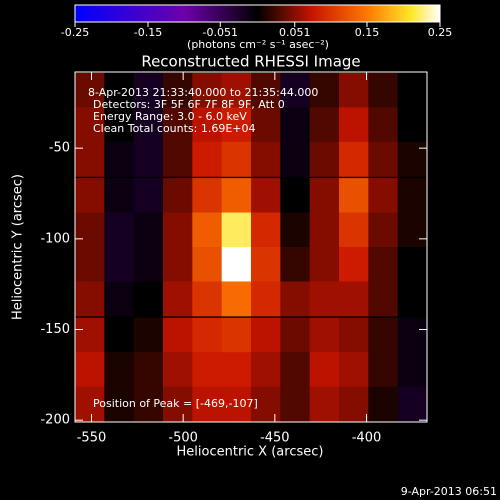 This screenshot has width=500, height=500. Describe the element at coordinates (250, 62) in the screenshot. I see `chart-title: Reconstructed RHESSI Image` at that location.